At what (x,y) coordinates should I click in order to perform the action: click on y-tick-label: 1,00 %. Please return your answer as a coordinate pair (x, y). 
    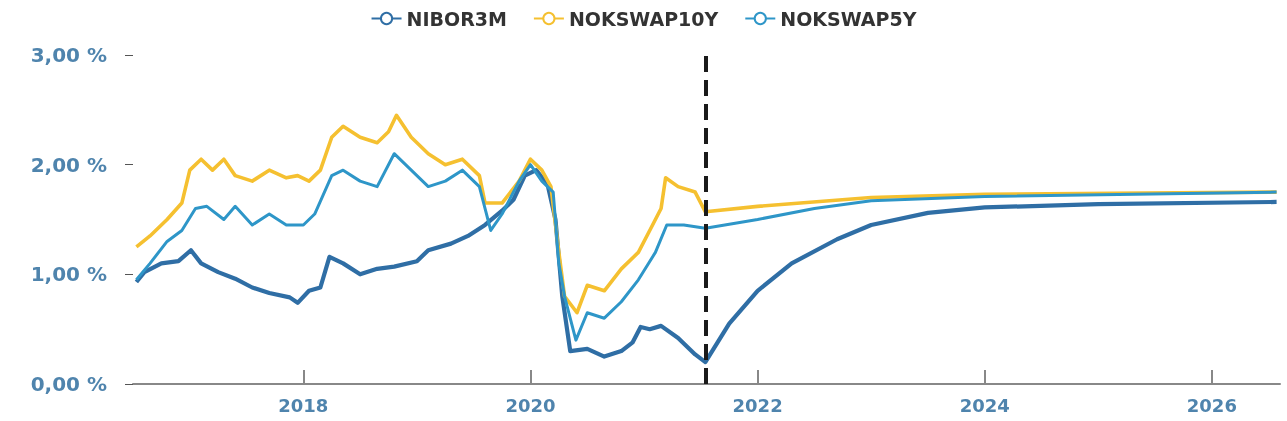
    Looking at the image, I should click on (68, 274).